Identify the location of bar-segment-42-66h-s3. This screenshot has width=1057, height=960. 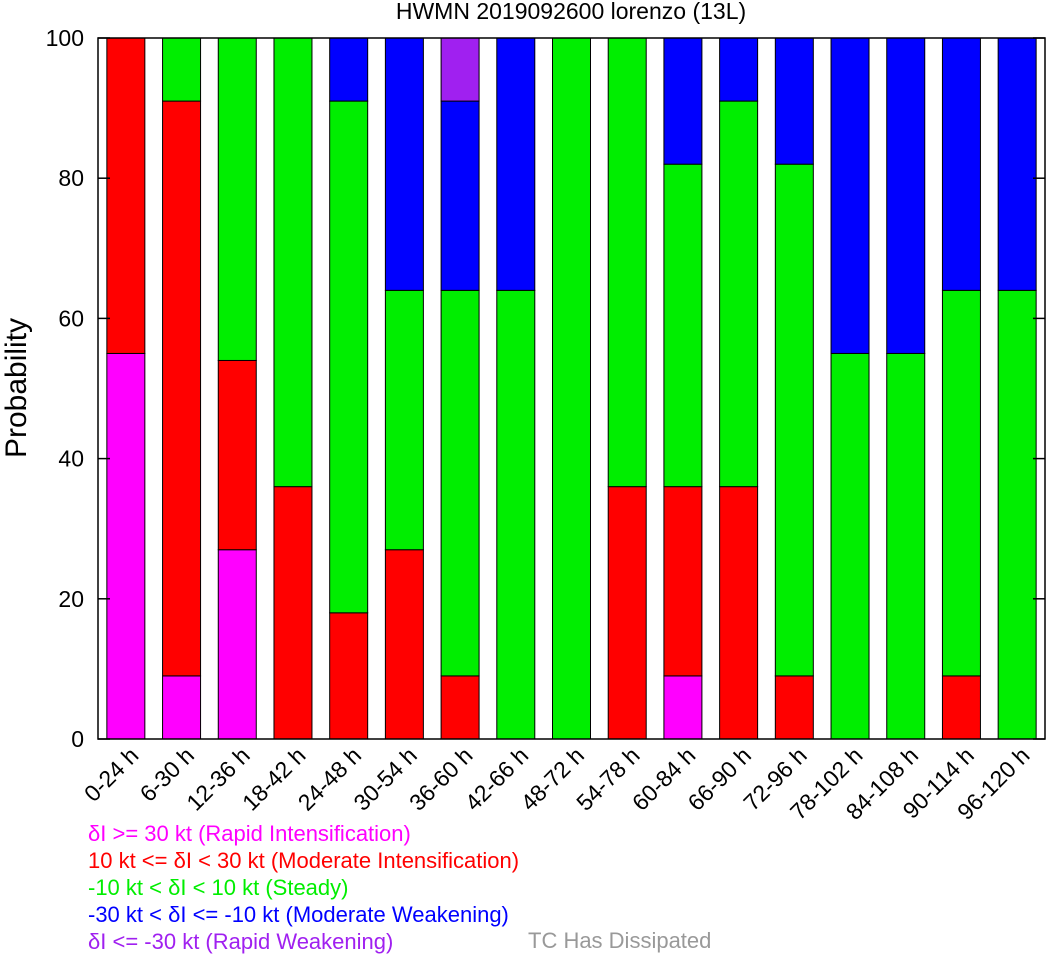
(516, 164).